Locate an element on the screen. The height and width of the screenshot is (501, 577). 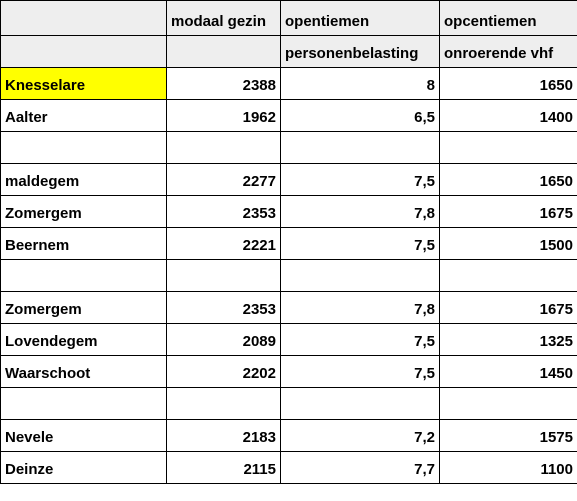
cell-municipality: Nevele is located at coordinates (83, 435).